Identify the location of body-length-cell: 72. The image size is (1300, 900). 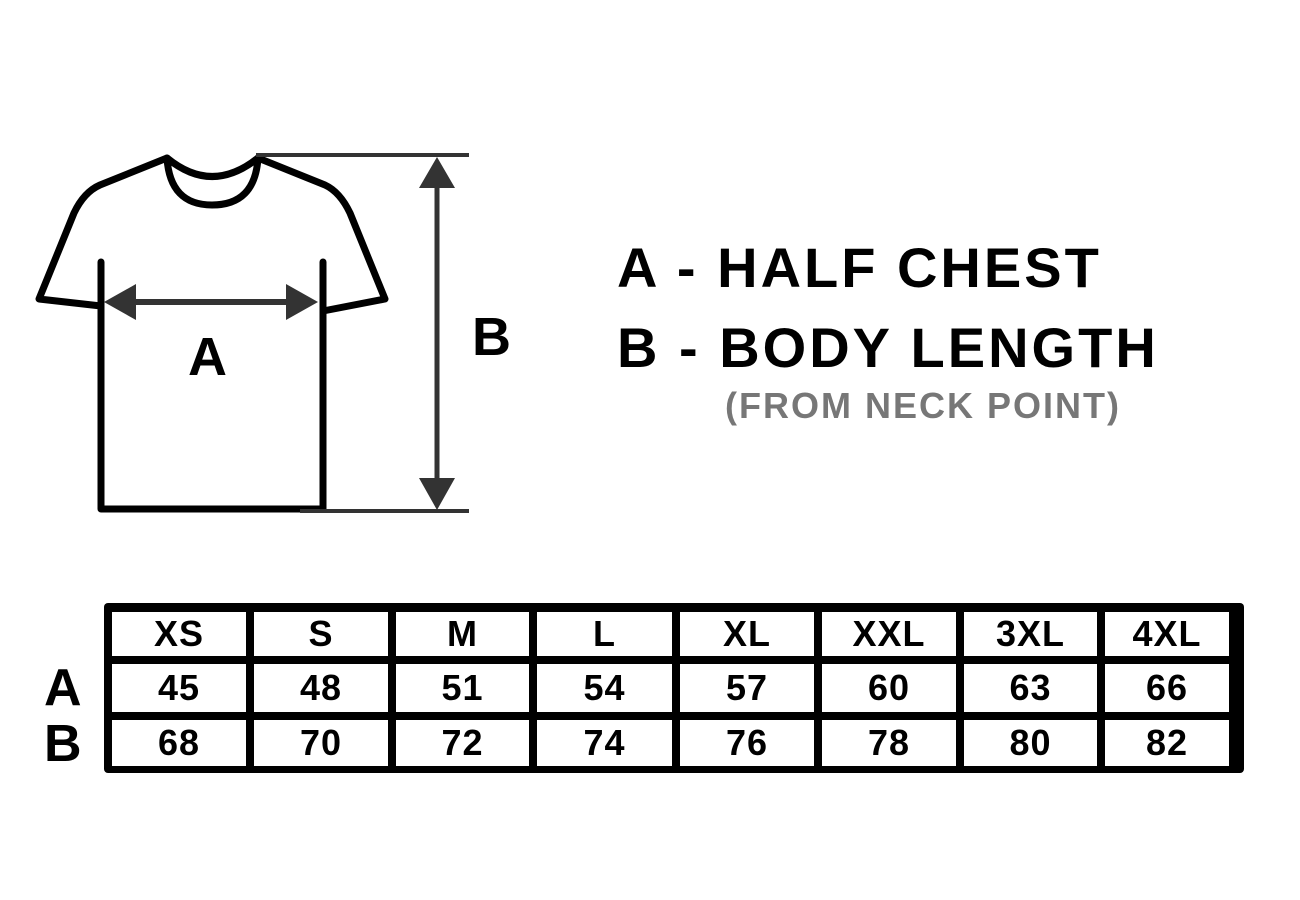
(462, 743).